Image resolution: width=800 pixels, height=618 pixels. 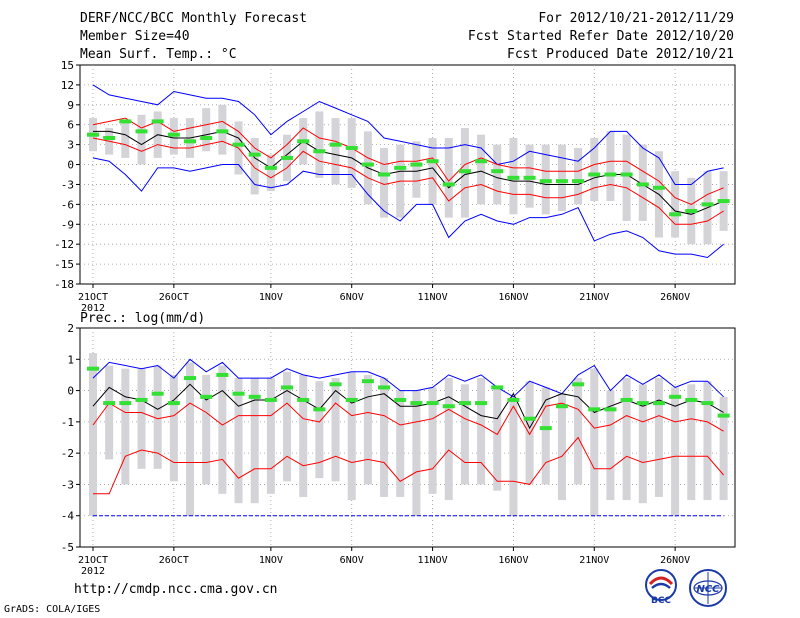 What do you see at coordinates (661, 601) in the screenshot?
I see `bcc-logo-text: BCC` at bounding box center [661, 601].